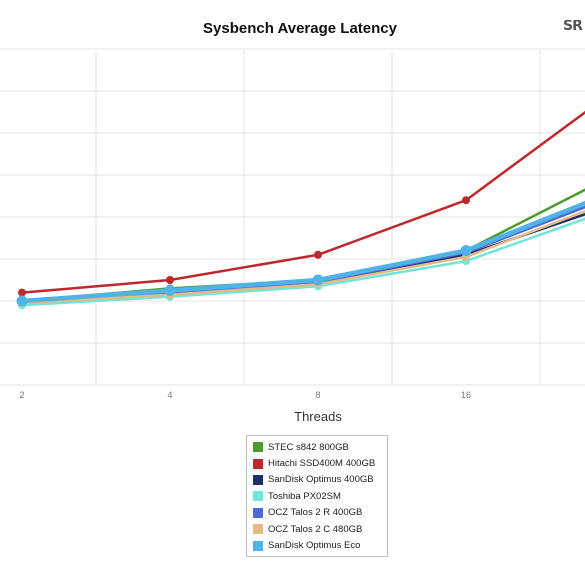  What do you see at coordinates (317, 395) in the screenshot?
I see `x-tick-label: 8` at bounding box center [317, 395].